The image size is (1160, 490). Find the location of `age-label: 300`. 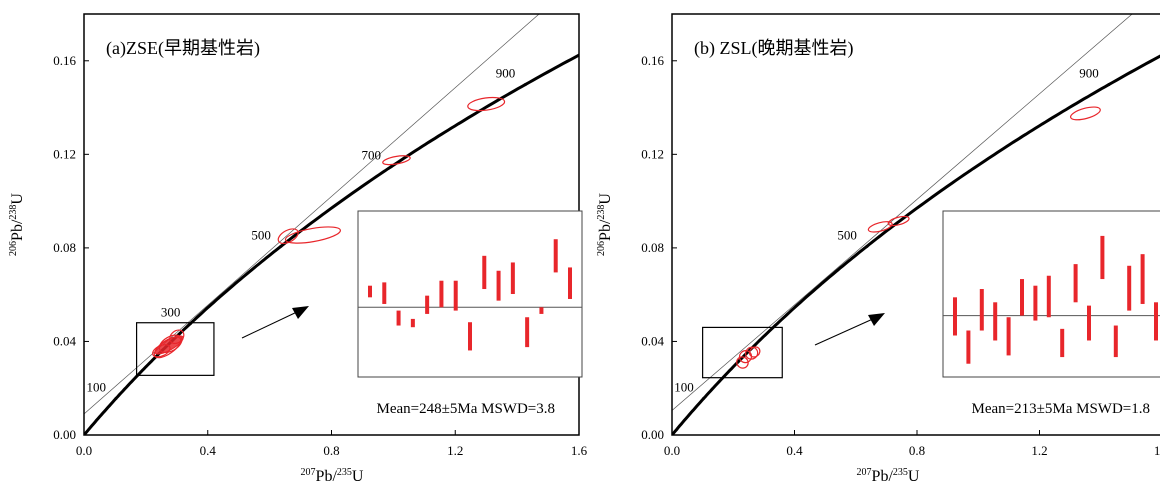

age-label: 300 is located at coordinates (171, 312).